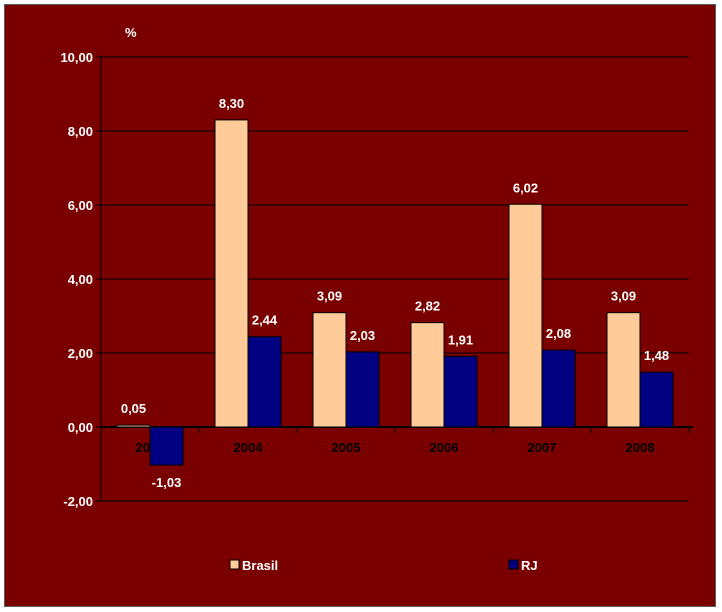 Image resolution: width=722 pixels, height=612 pixels. I want to click on y-tick-label-3: 4,00, so click(80, 279).